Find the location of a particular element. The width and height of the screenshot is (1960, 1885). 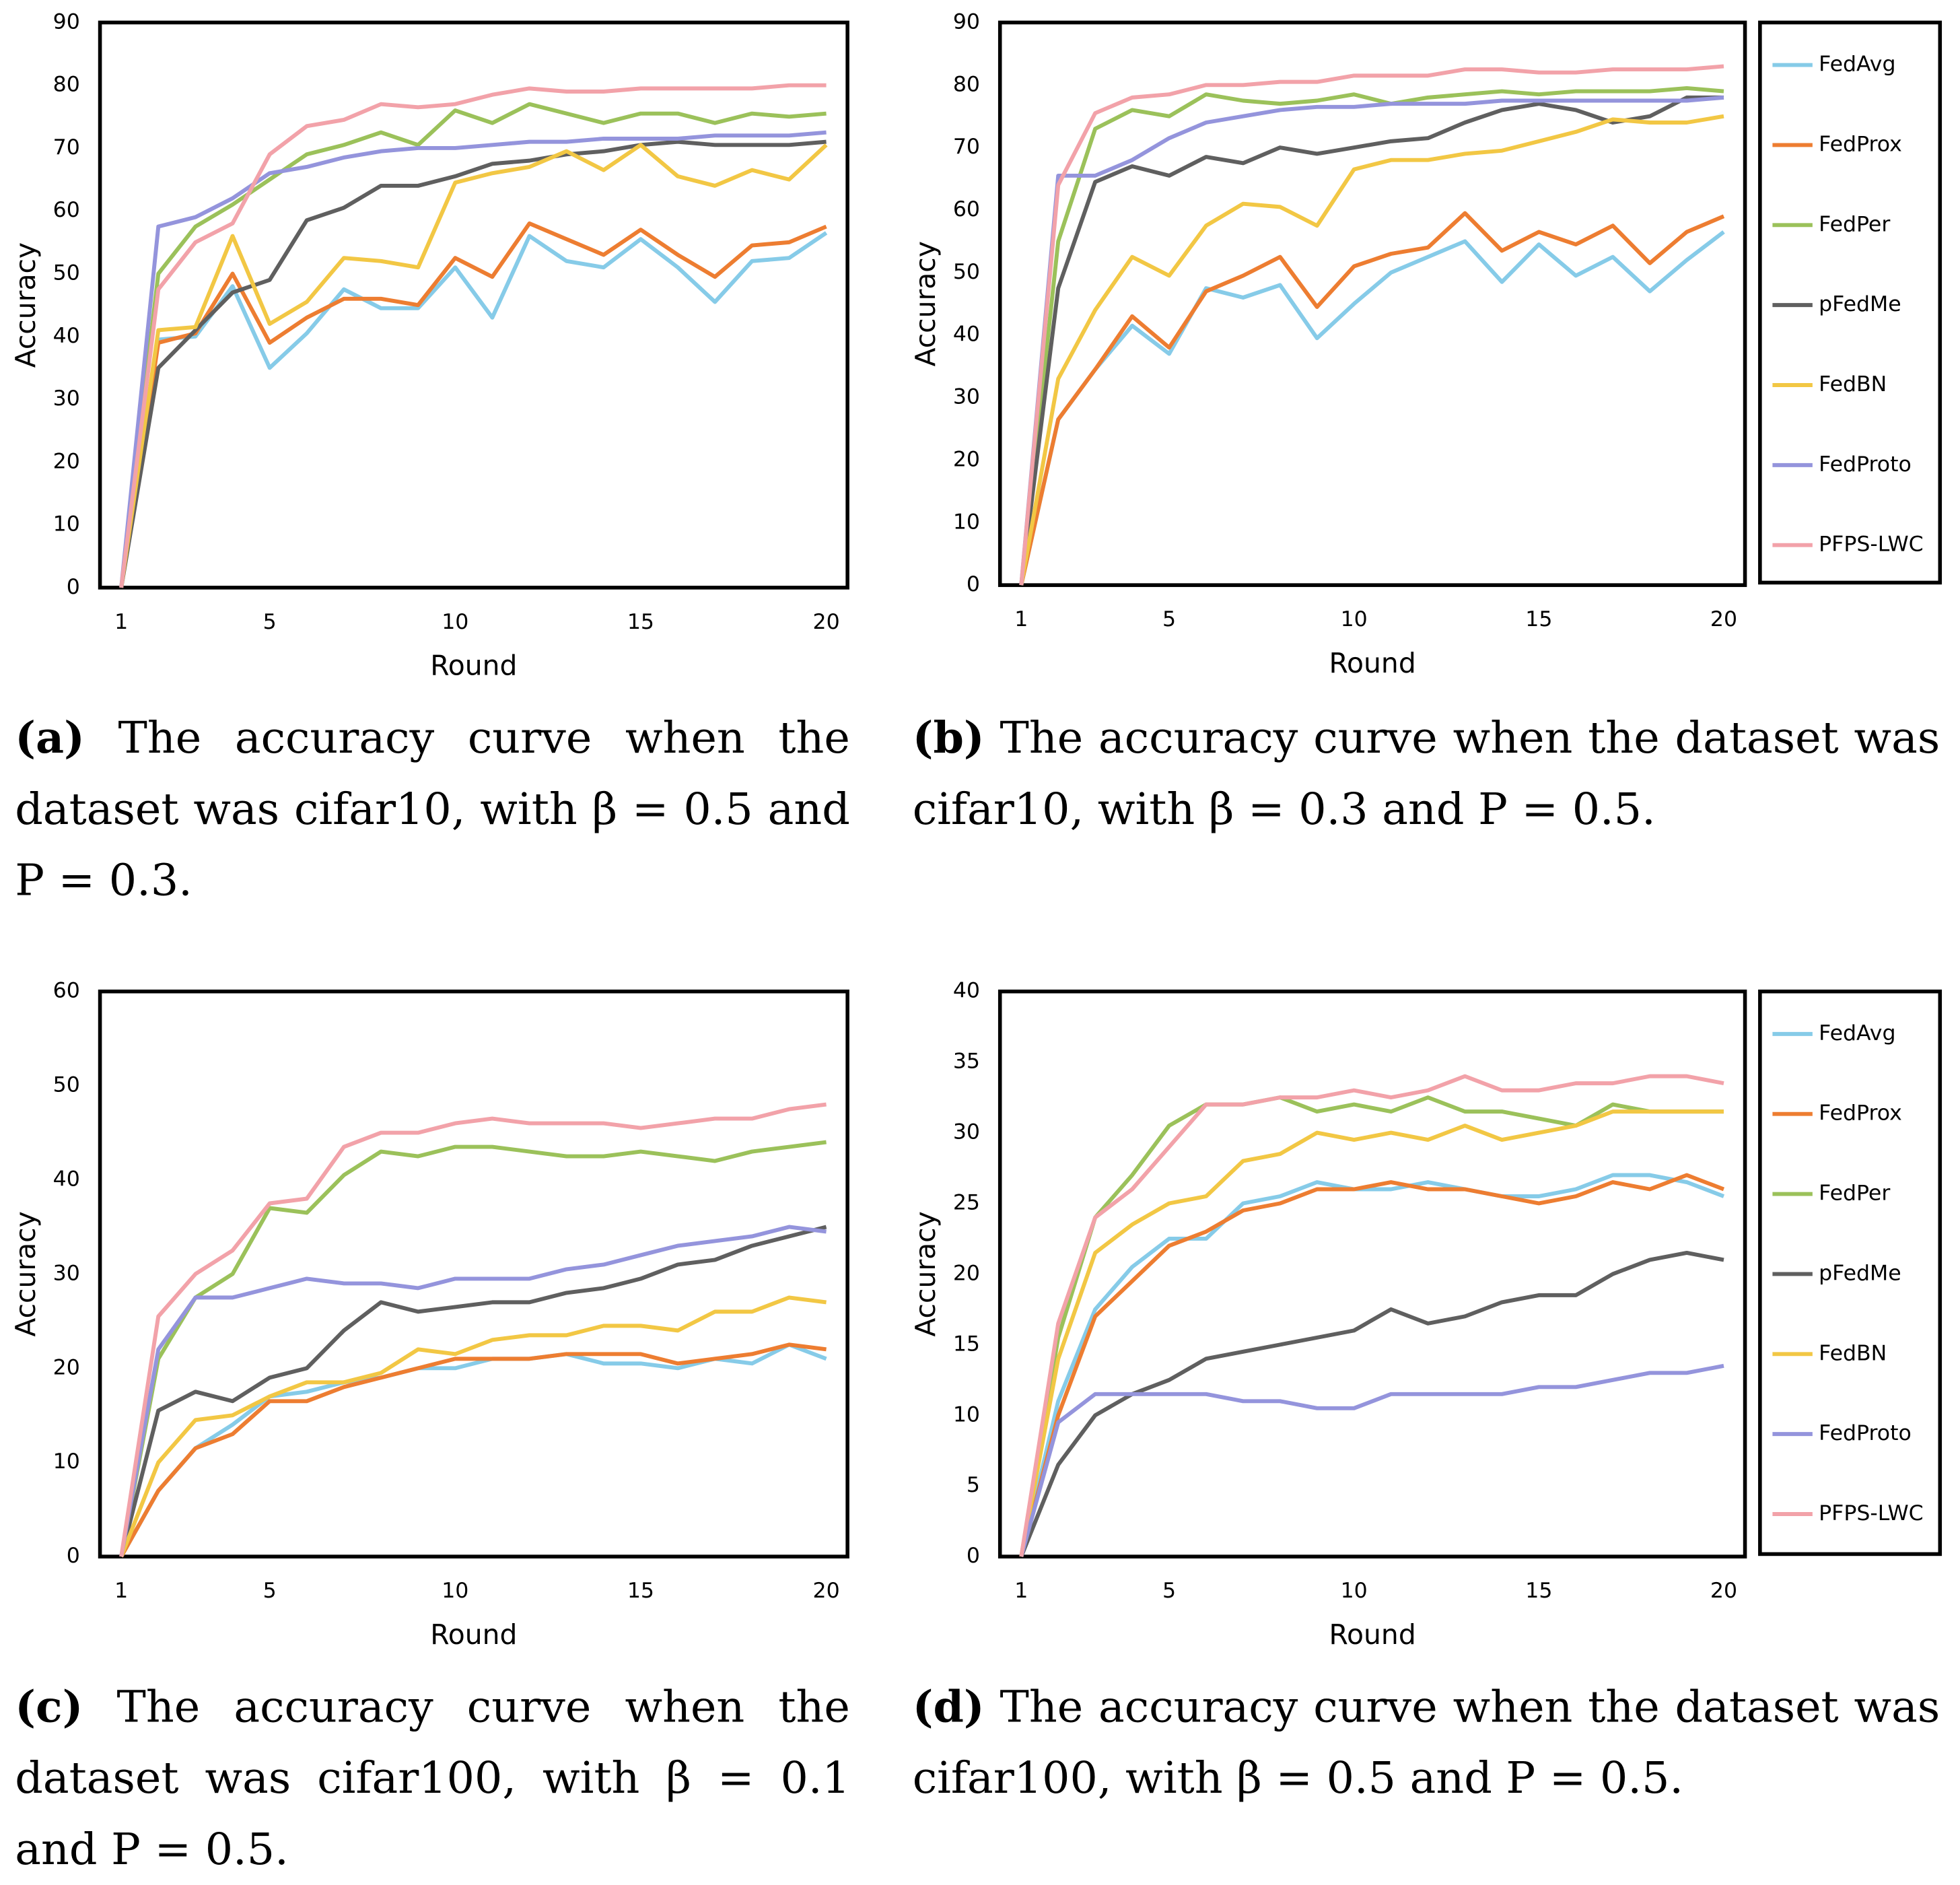

y-tick-label: 70 is located at coordinates (66, 147).